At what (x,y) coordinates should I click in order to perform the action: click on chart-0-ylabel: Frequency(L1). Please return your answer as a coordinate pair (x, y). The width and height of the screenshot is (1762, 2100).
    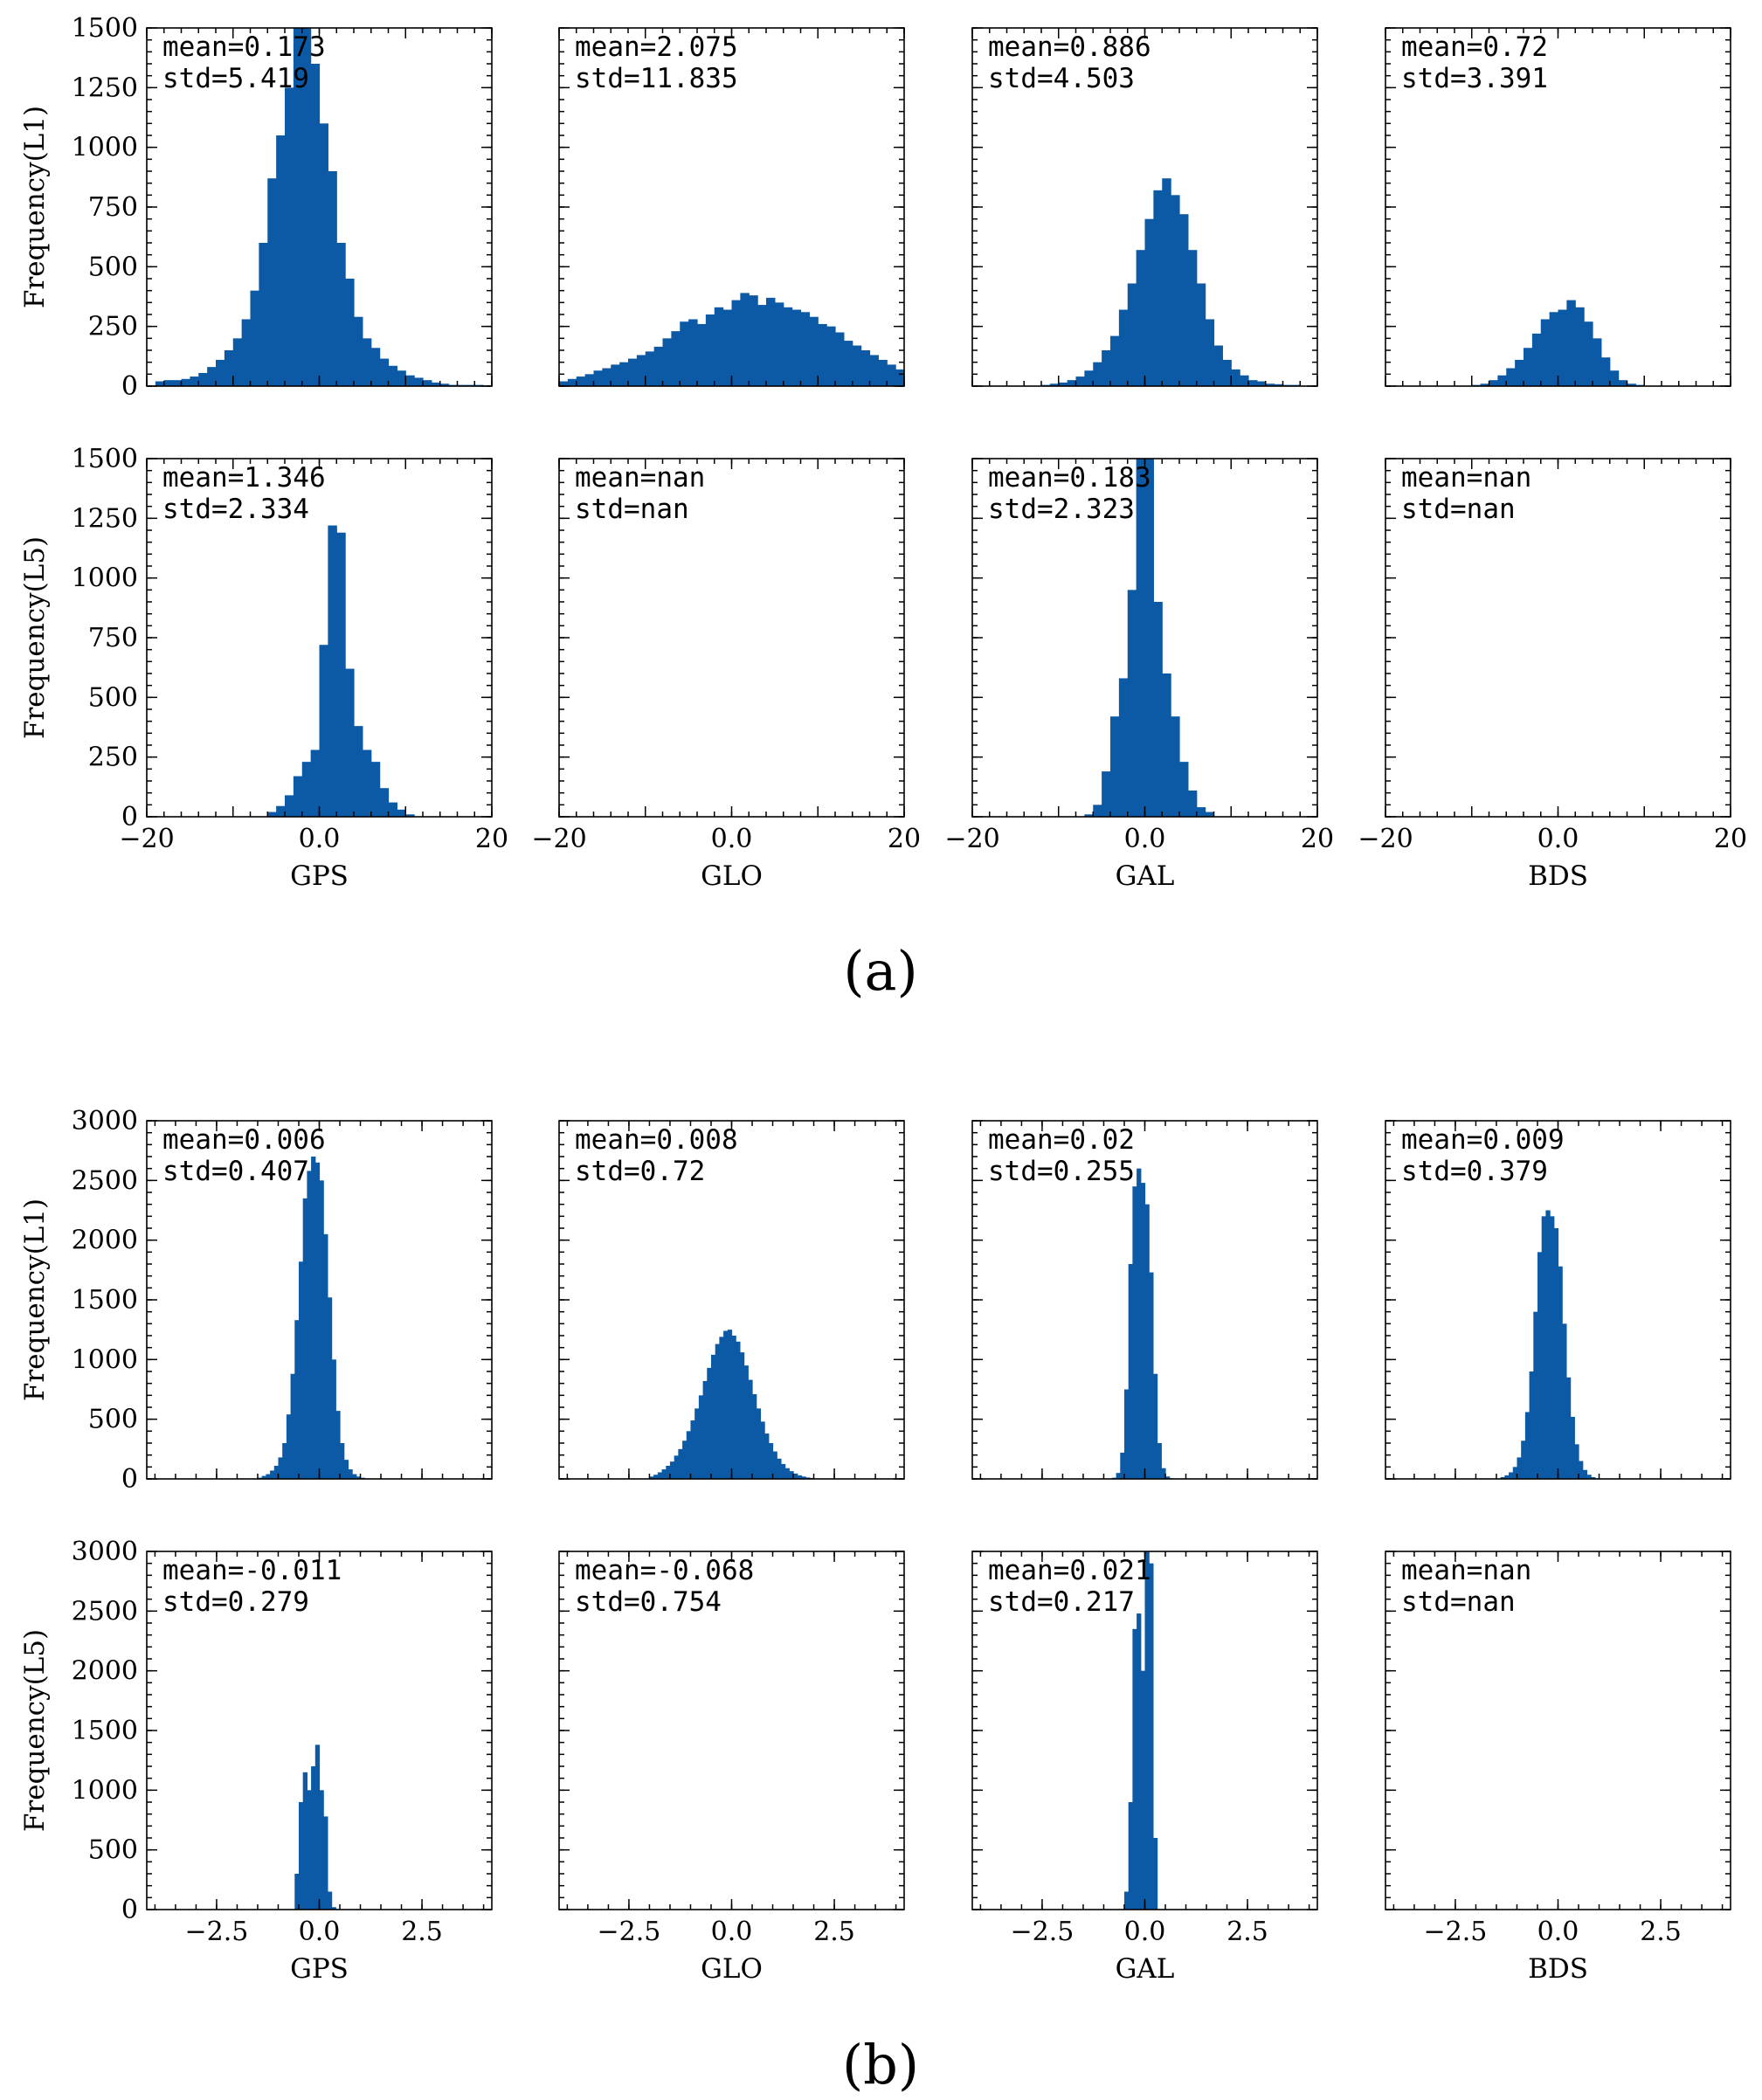
    Looking at the image, I should click on (35, 207).